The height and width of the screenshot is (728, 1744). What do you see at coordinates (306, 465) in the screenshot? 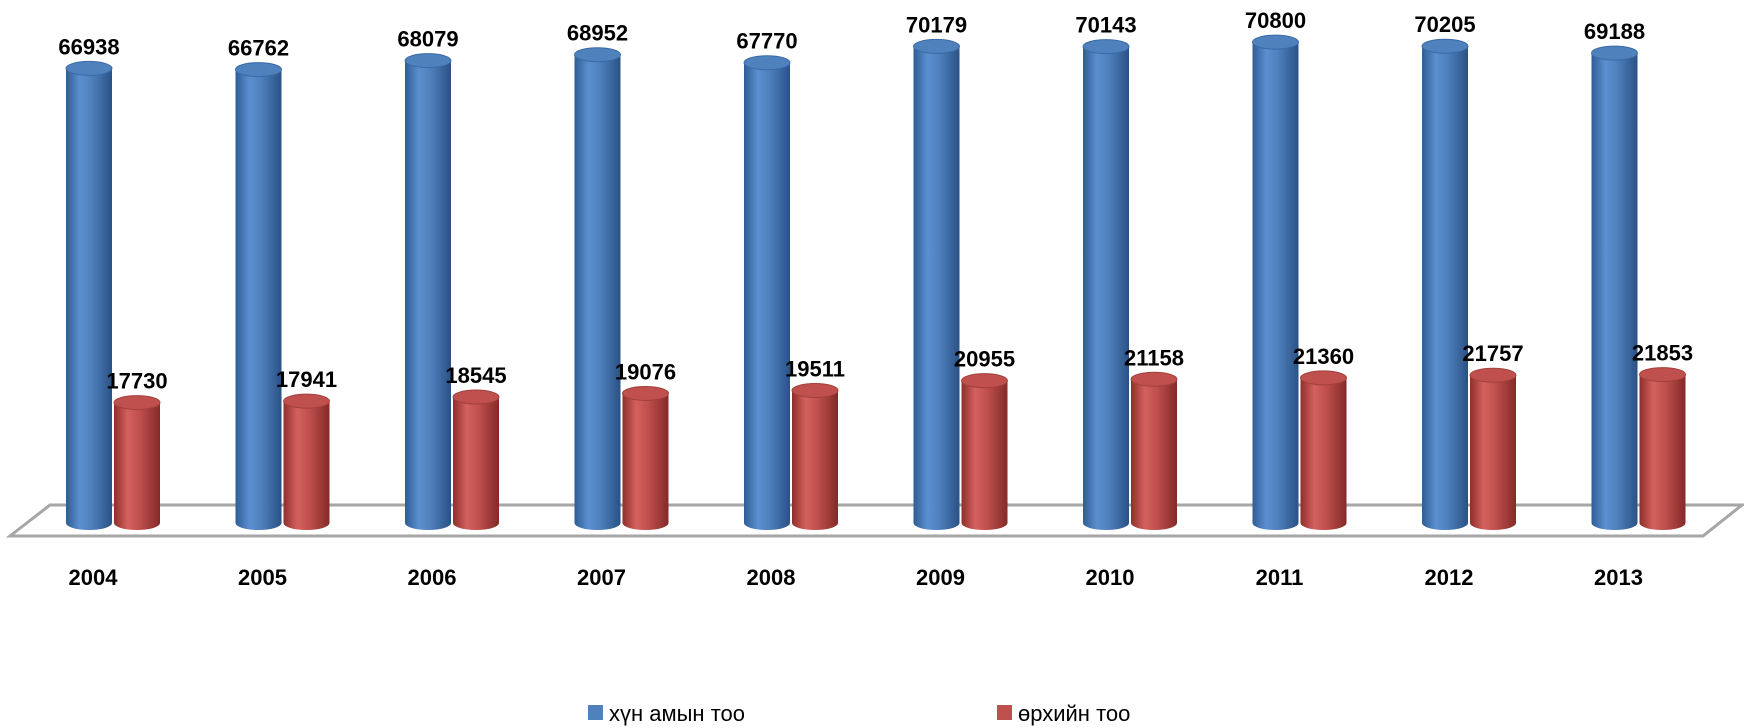
I see `bar-body-households-2005` at bounding box center [306, 465].